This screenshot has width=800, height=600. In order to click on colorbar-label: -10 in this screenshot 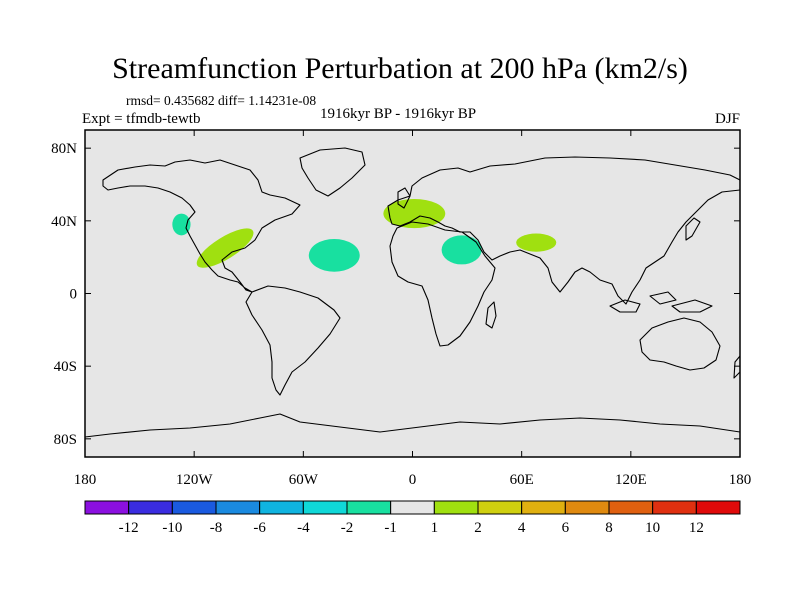, I will do `click(172, 528)`.